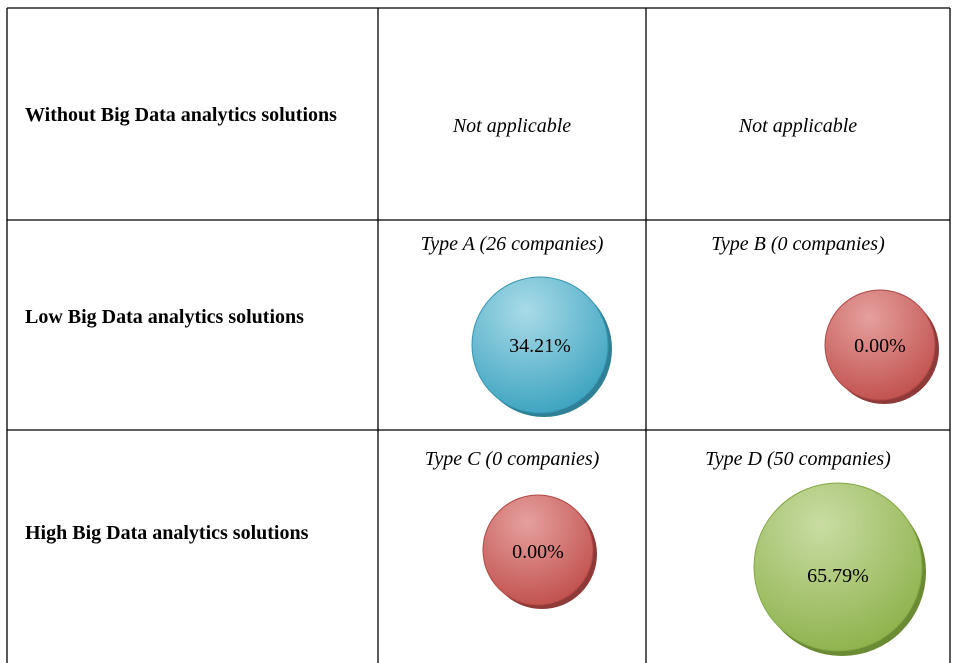  I want to click on cell-title: Type C (0 companies), so click(512, 459).